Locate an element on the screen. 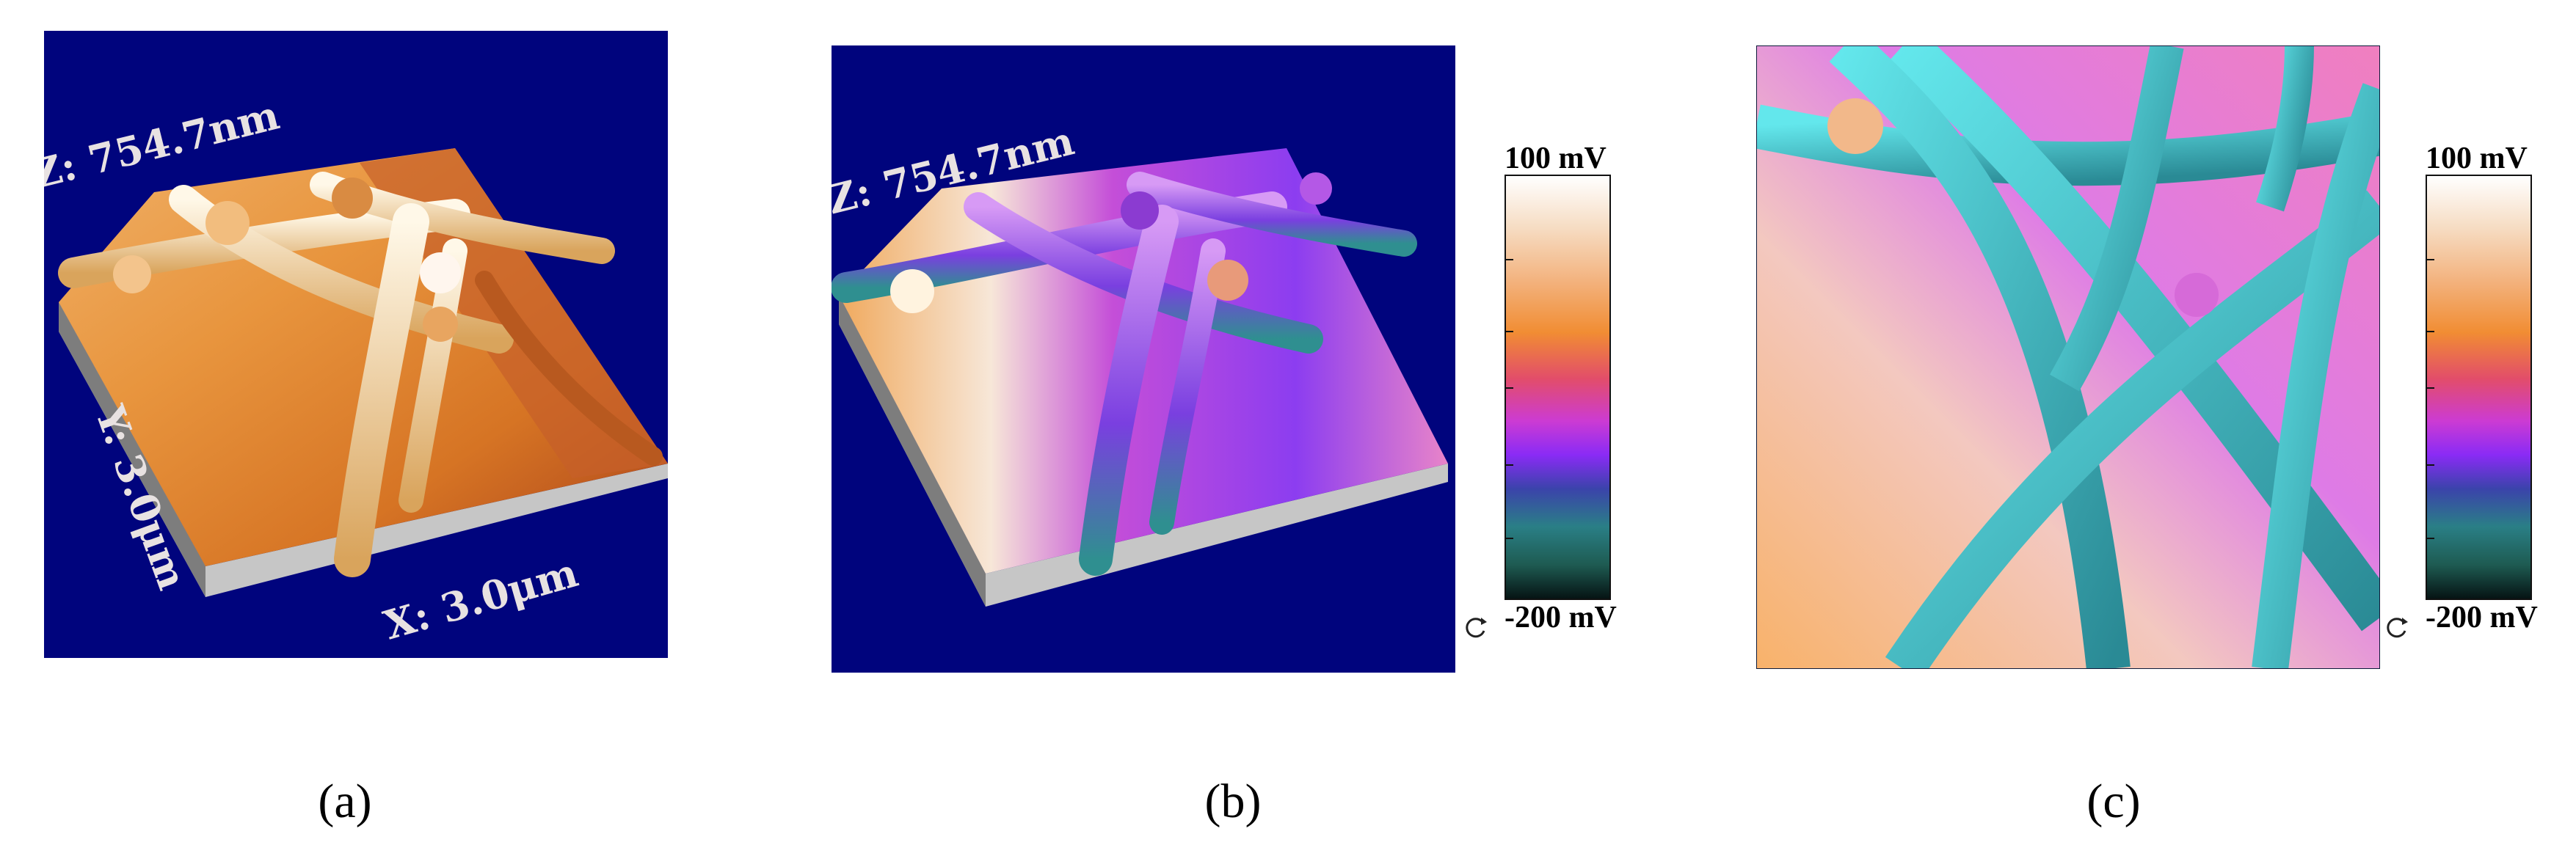  caption-b: (b) is located at coordinates (1233, 801).